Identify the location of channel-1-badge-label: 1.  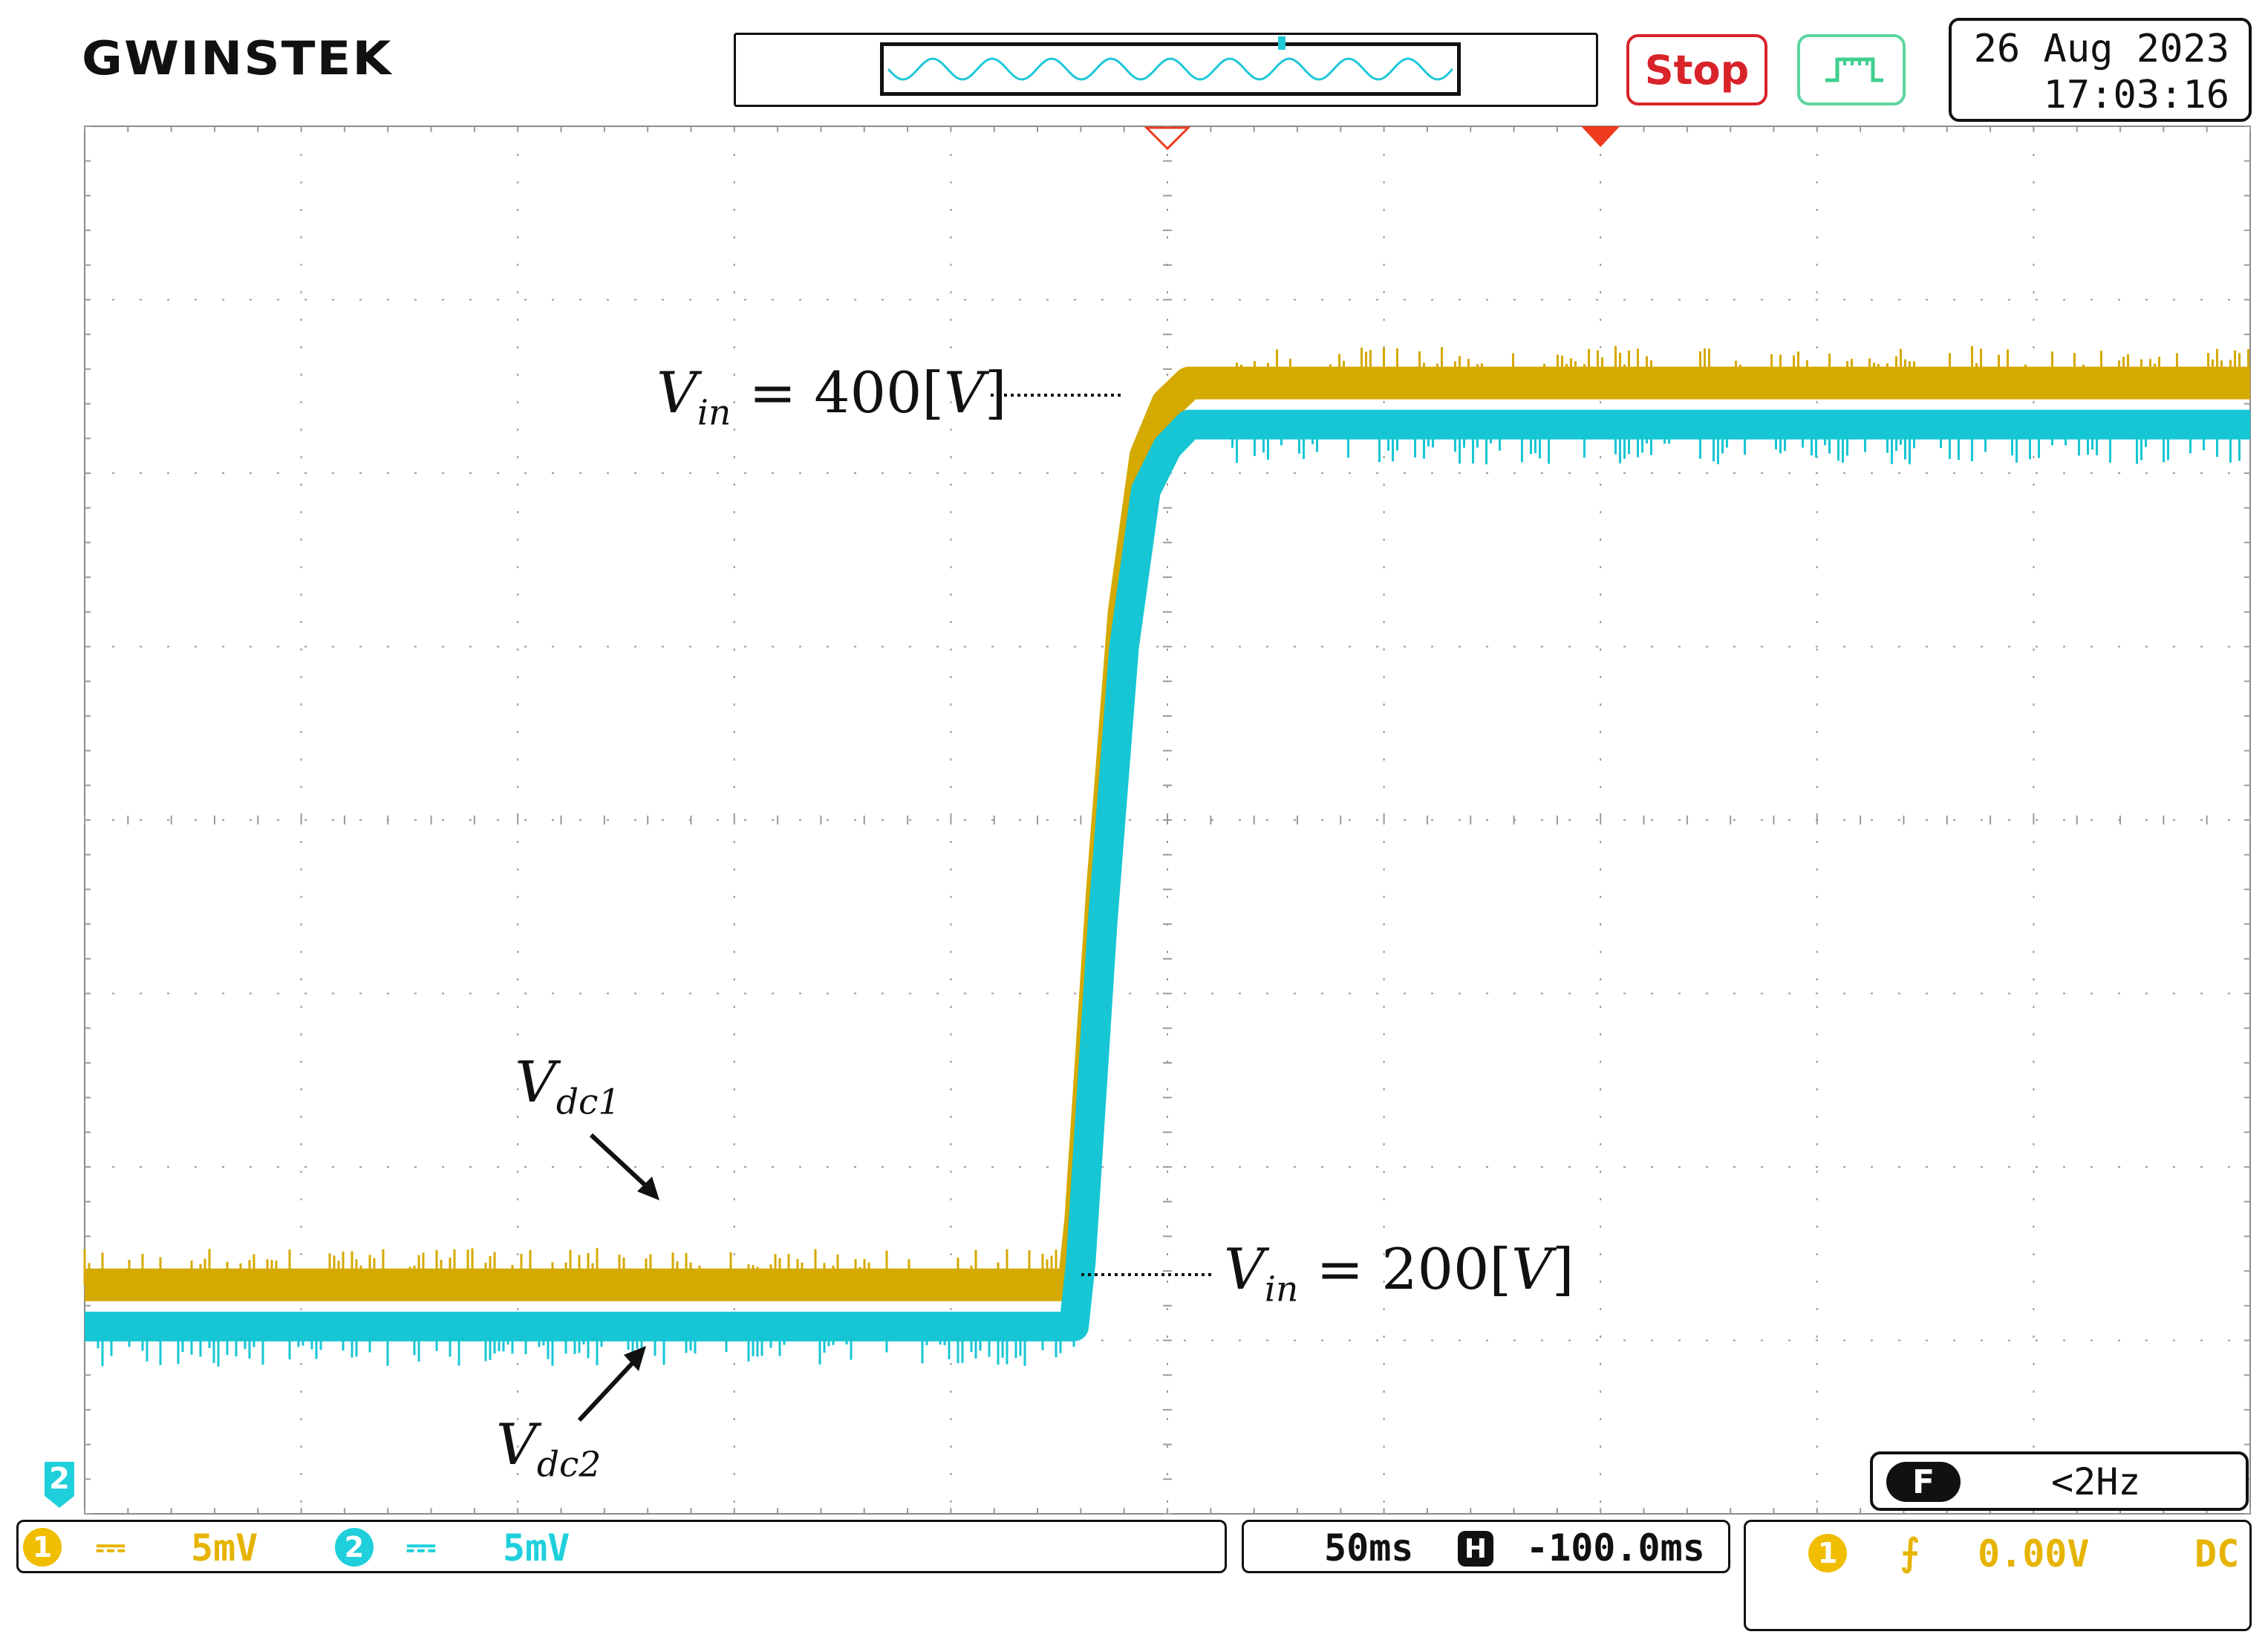
(42, 1547).